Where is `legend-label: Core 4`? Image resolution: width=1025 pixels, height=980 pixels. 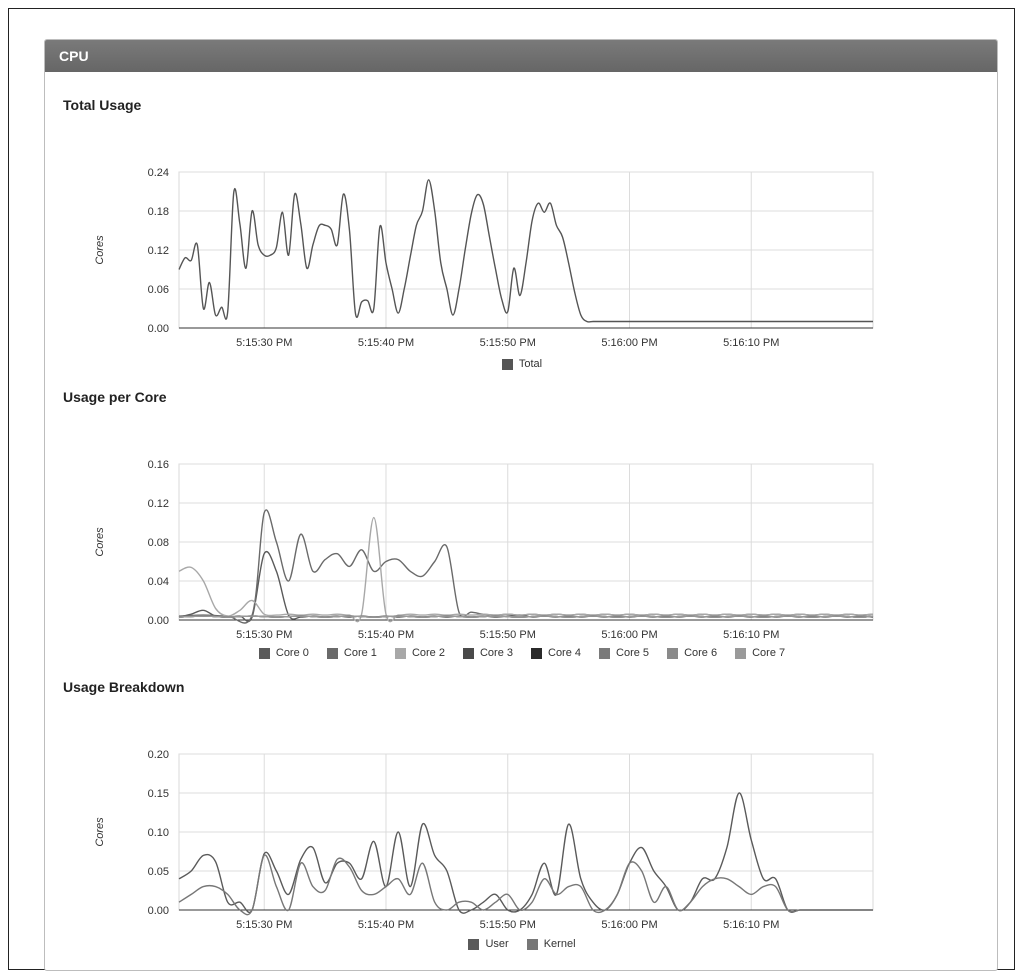 legend-label: Core 4 is located at coordinates (565, 653).